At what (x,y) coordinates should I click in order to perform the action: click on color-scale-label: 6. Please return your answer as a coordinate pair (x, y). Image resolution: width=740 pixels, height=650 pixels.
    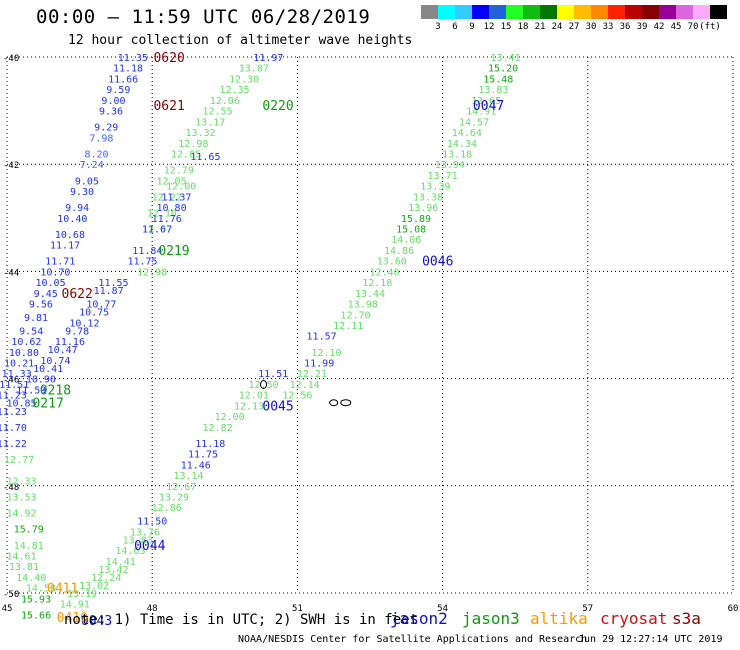
    Looking at the image, I should click on (455, 27).